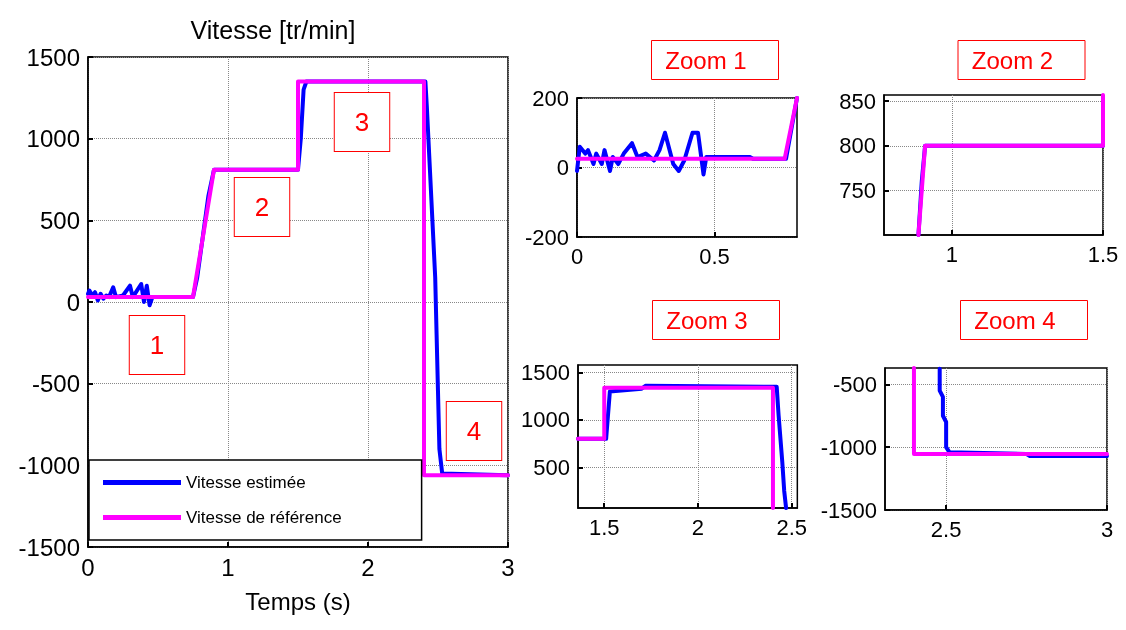 Image resolution: width=1126 pixels, height=630 pixels. Describe the element at coordinates (714, 256) in the screenshot. I see `x-tick-label: 0.5` at that location.